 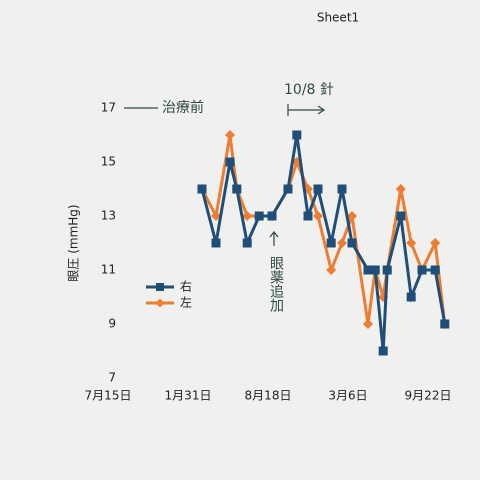 What do you see at coordinates (74, 242) in the screenshot?
I see `y-axis-label: 眼圧 (mmHg)` at bounding box center [74, 242].